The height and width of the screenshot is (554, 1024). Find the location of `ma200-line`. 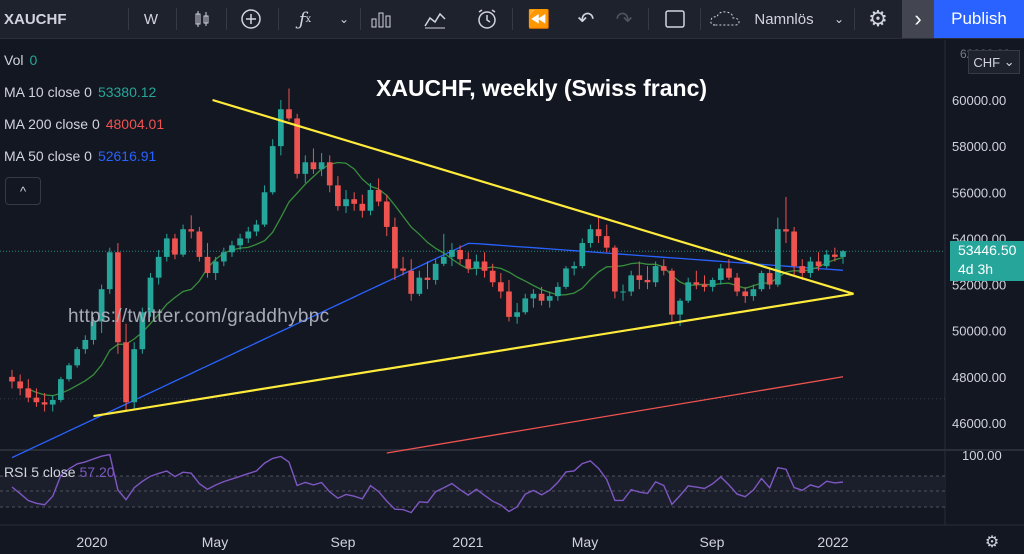

ma200-line is located at coordinates (615, 415).